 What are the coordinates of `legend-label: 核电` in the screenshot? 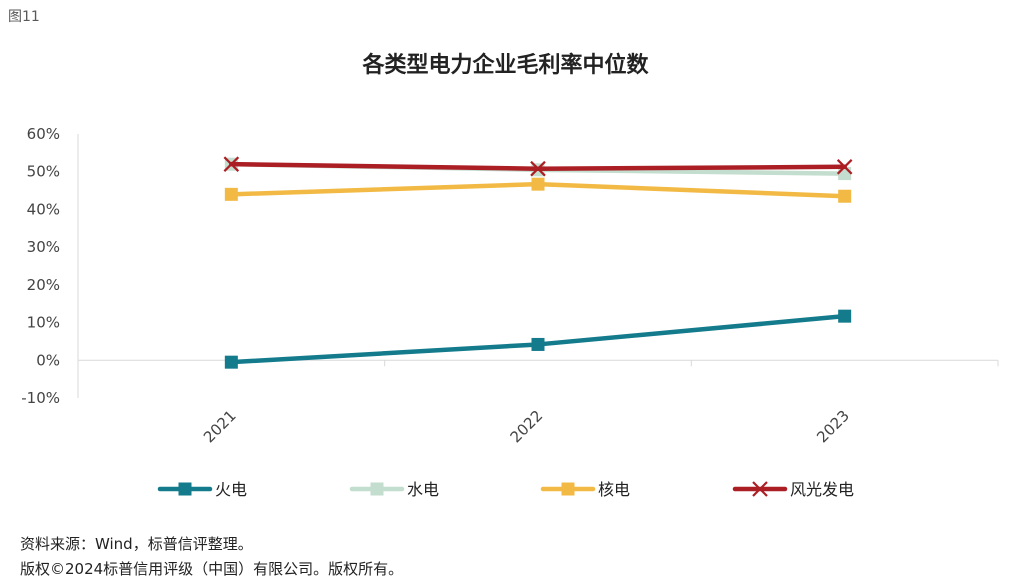 It's located at (614, 489).